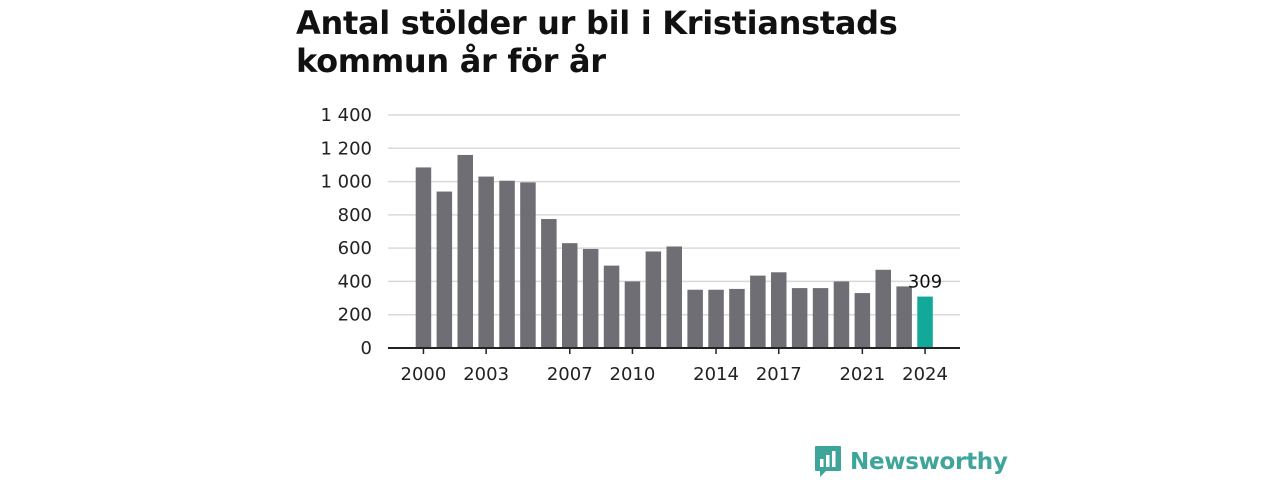 This screenshot has height=480, width=1280. Describe the element at coordinates (828, 461) in the screenshot. I see `bar-chart-speech-bubble-icon` at that location.